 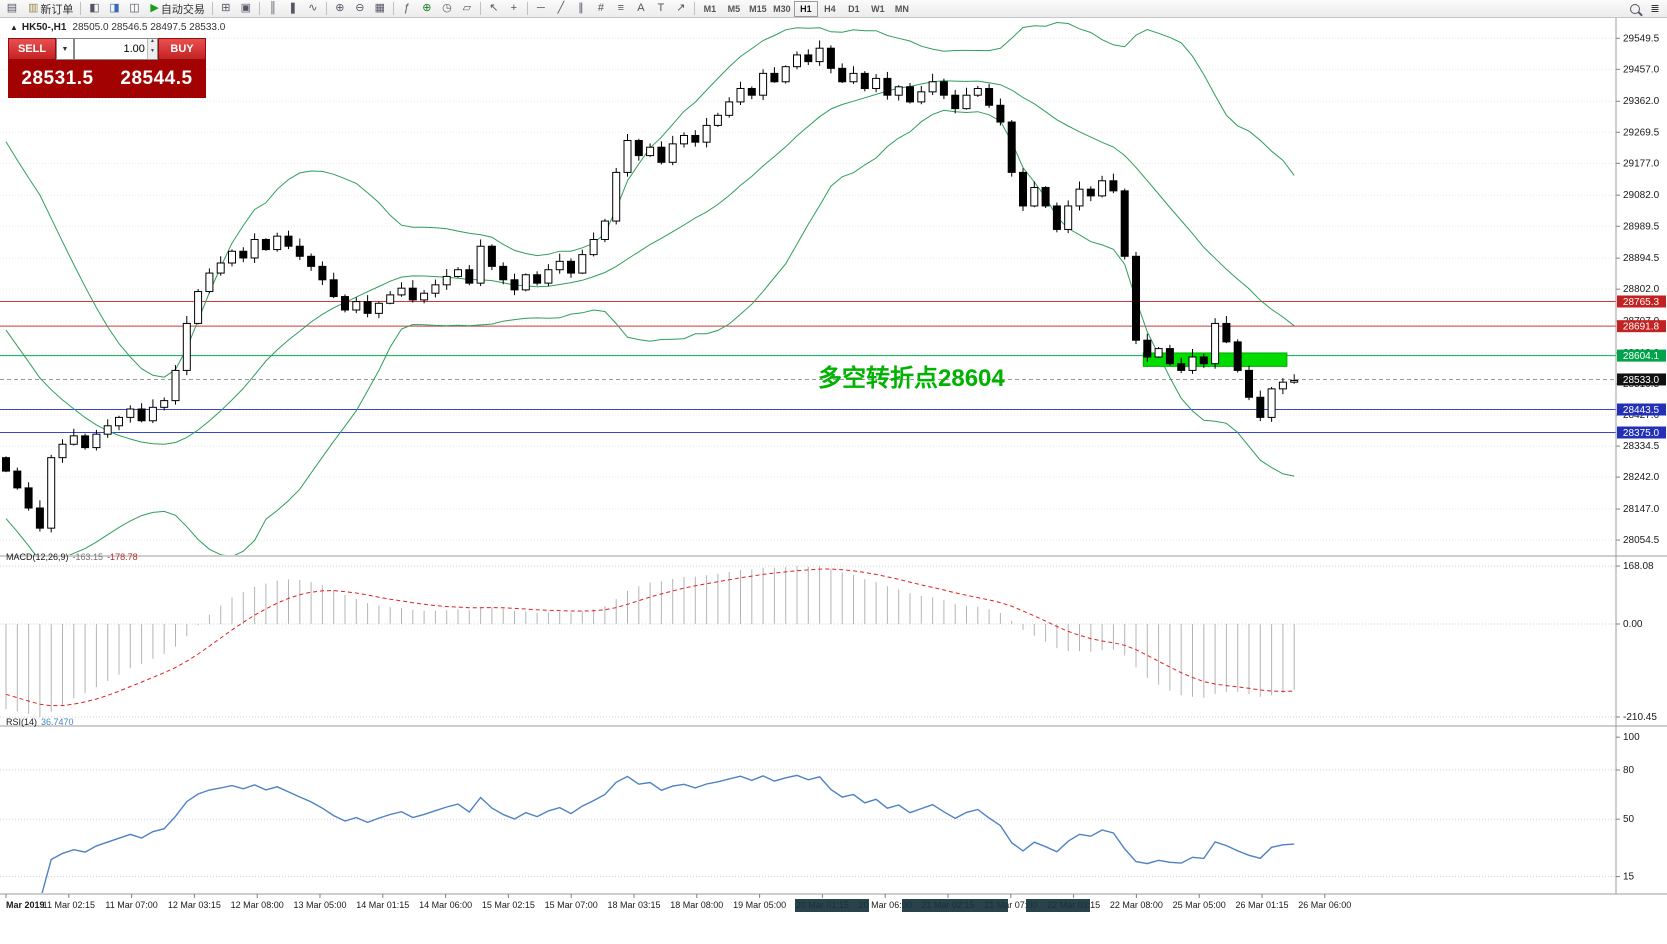 What do you see at coordinates (44, 27) in the screenshot?
I see `symbol-period-label: HK50-,H1` at bounding box center [44, 27].